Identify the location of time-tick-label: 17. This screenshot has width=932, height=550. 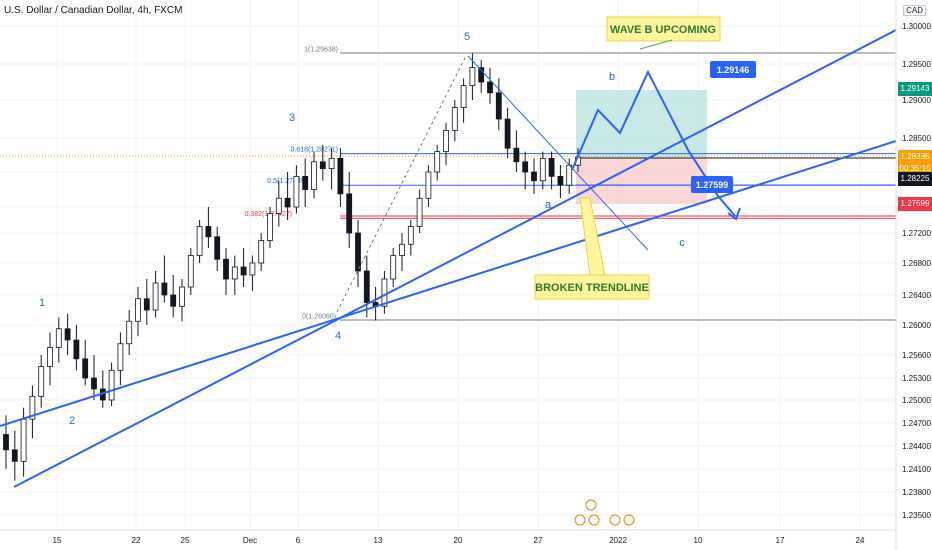
(780, 540).